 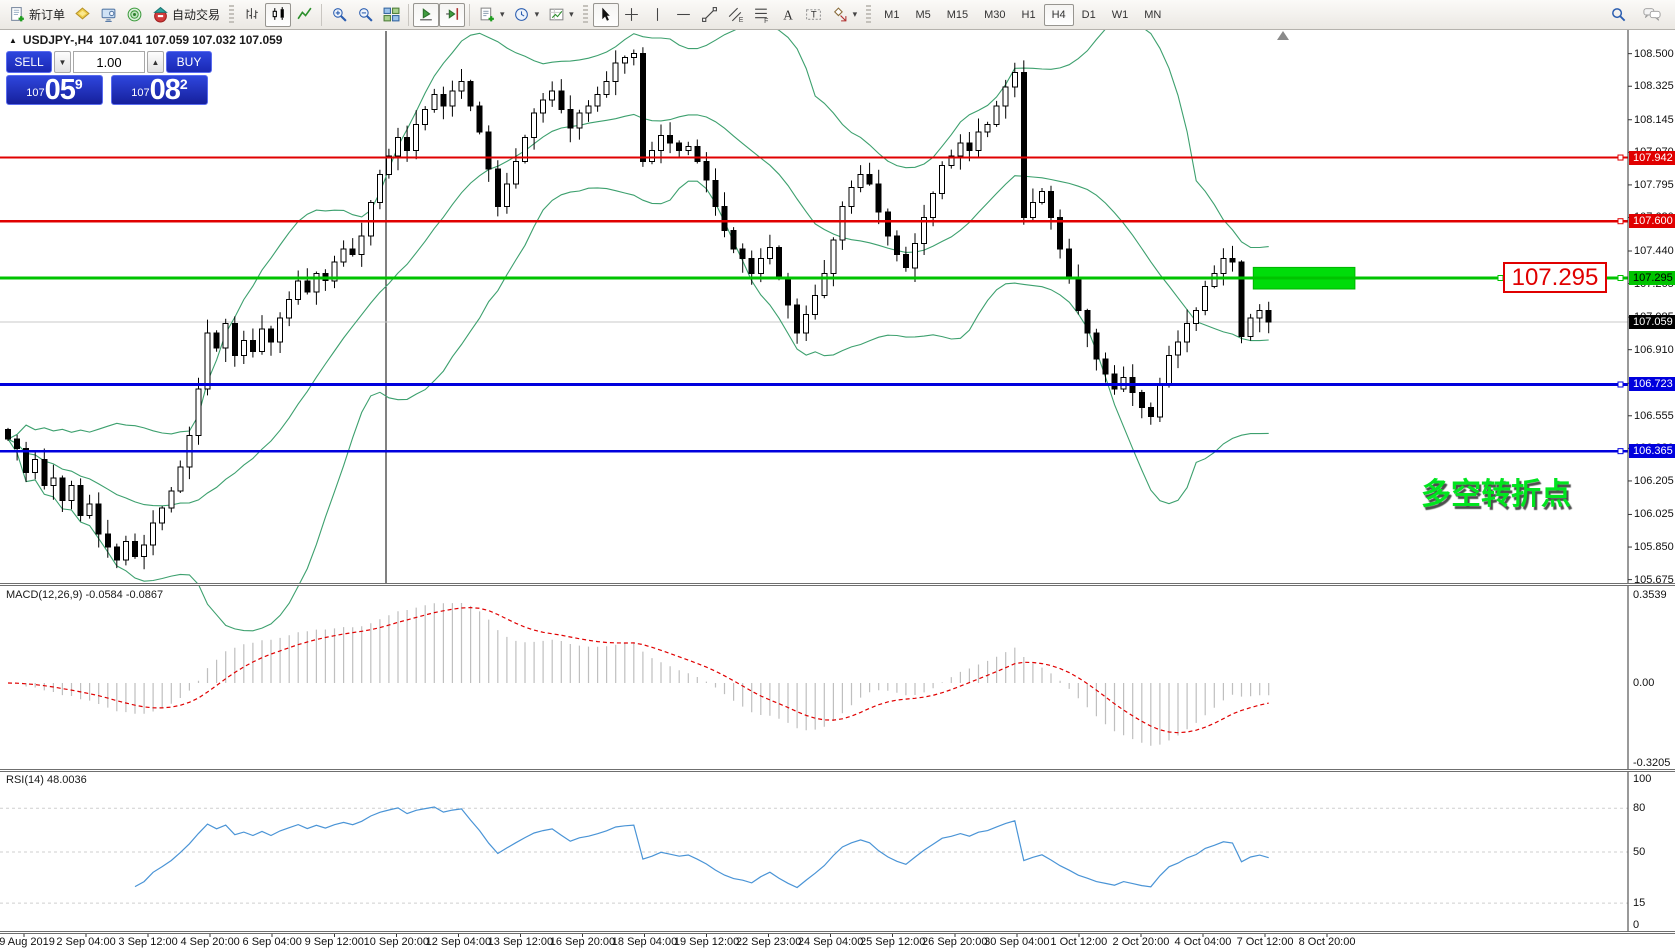 What do you see at coordinates (658, 15) in the screenshot?
I see `vertical-line-tool-button` at bounding box center [658, 15].